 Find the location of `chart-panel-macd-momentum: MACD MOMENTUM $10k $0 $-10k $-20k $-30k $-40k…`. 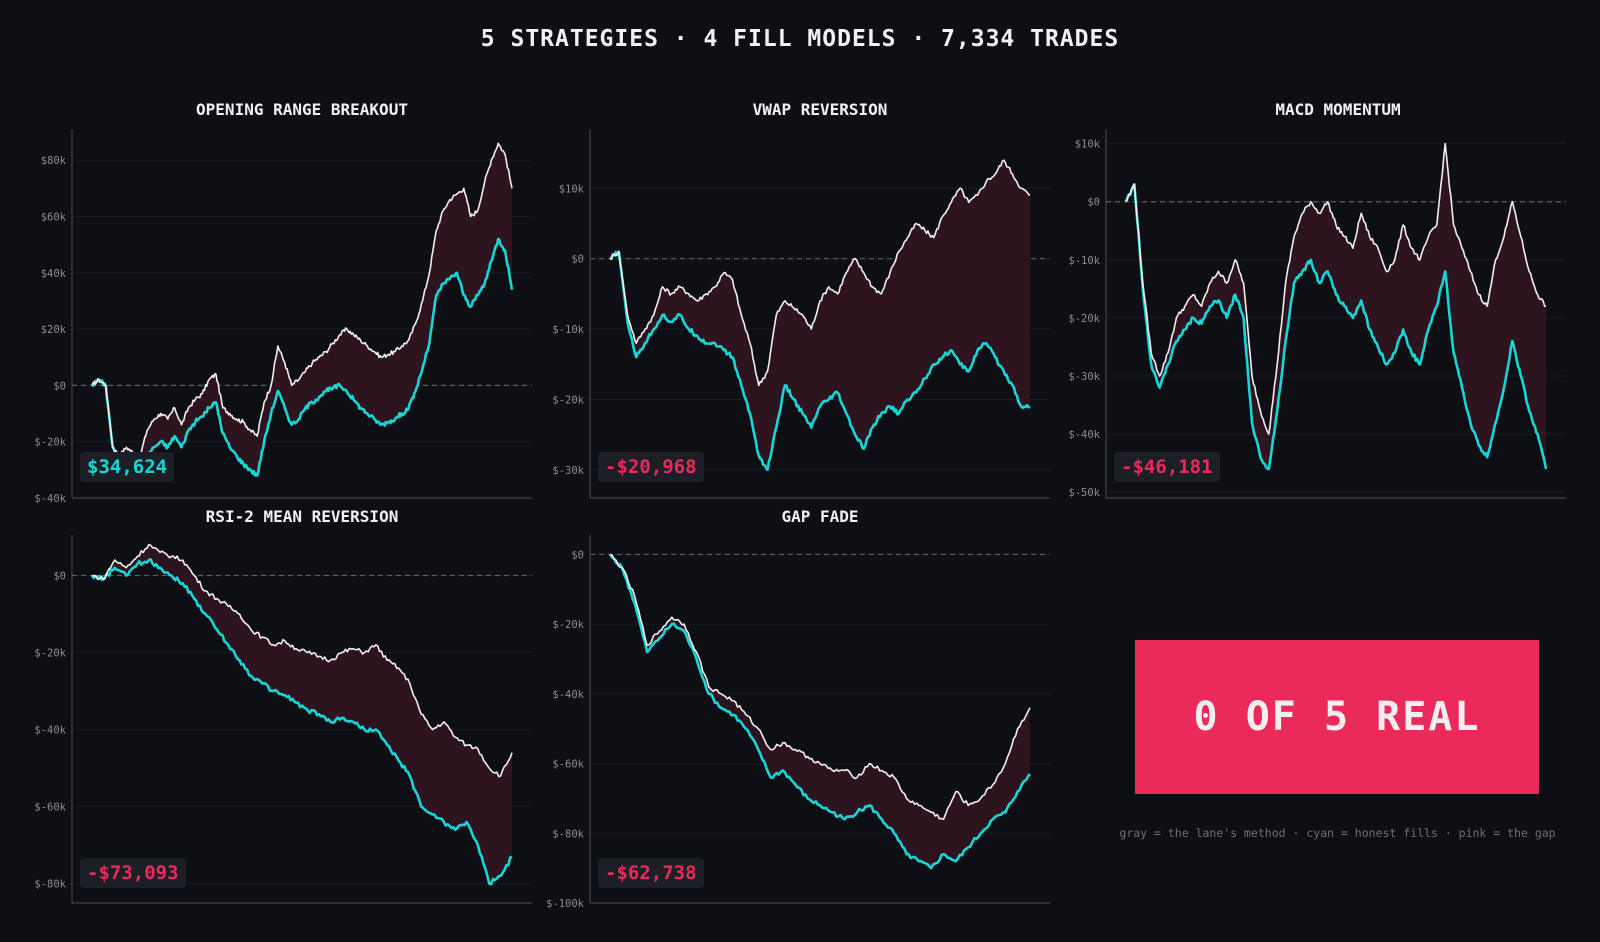

chart-panel-macd-momentum: MACD MOMENTUM $10k $0 $-10k $-20k $-30k $-40k… is located at coordinates (1306, 300).